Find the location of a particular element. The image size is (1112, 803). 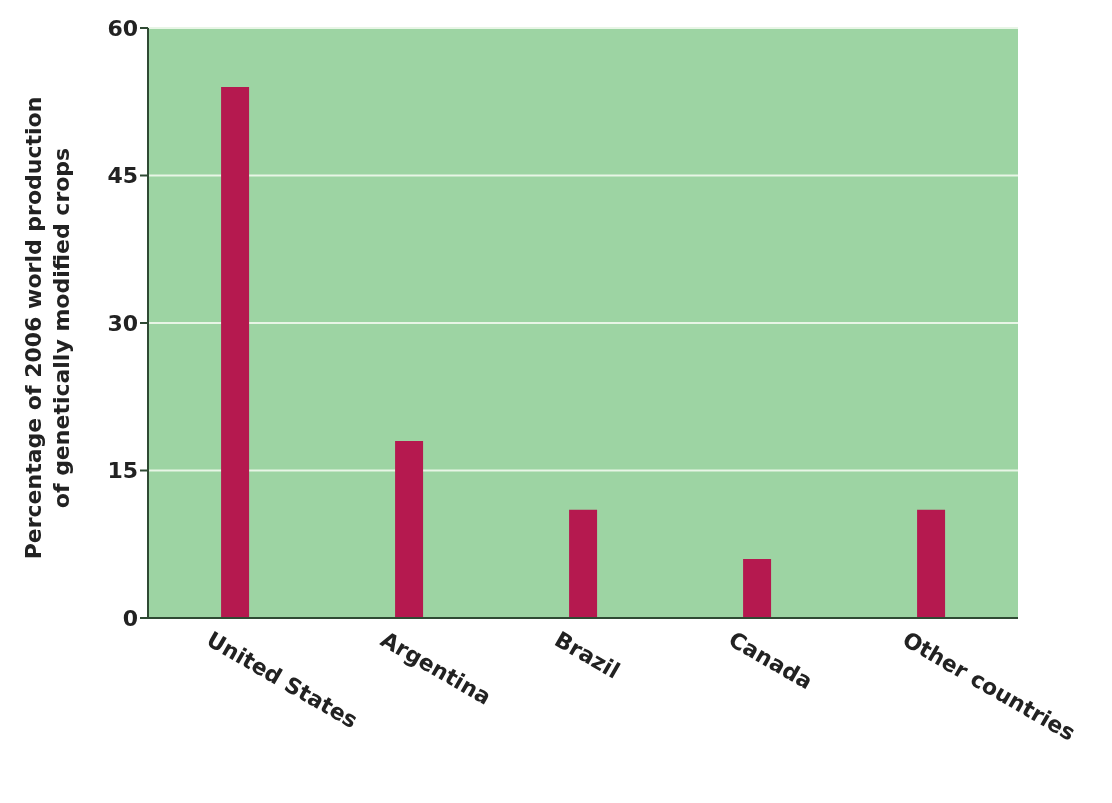

y-tick-label: 45 is located at coordinates (122, 176).